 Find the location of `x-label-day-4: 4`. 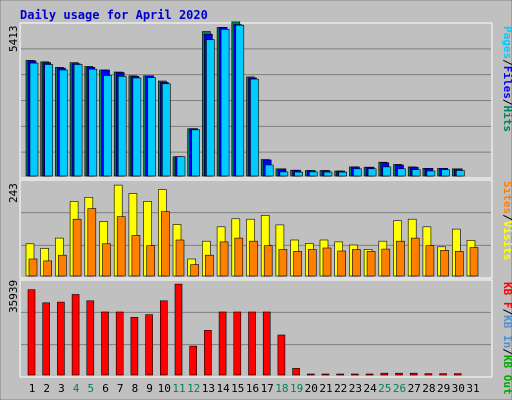

x-label-day-4: 4 is located at coordinates (76, 388).